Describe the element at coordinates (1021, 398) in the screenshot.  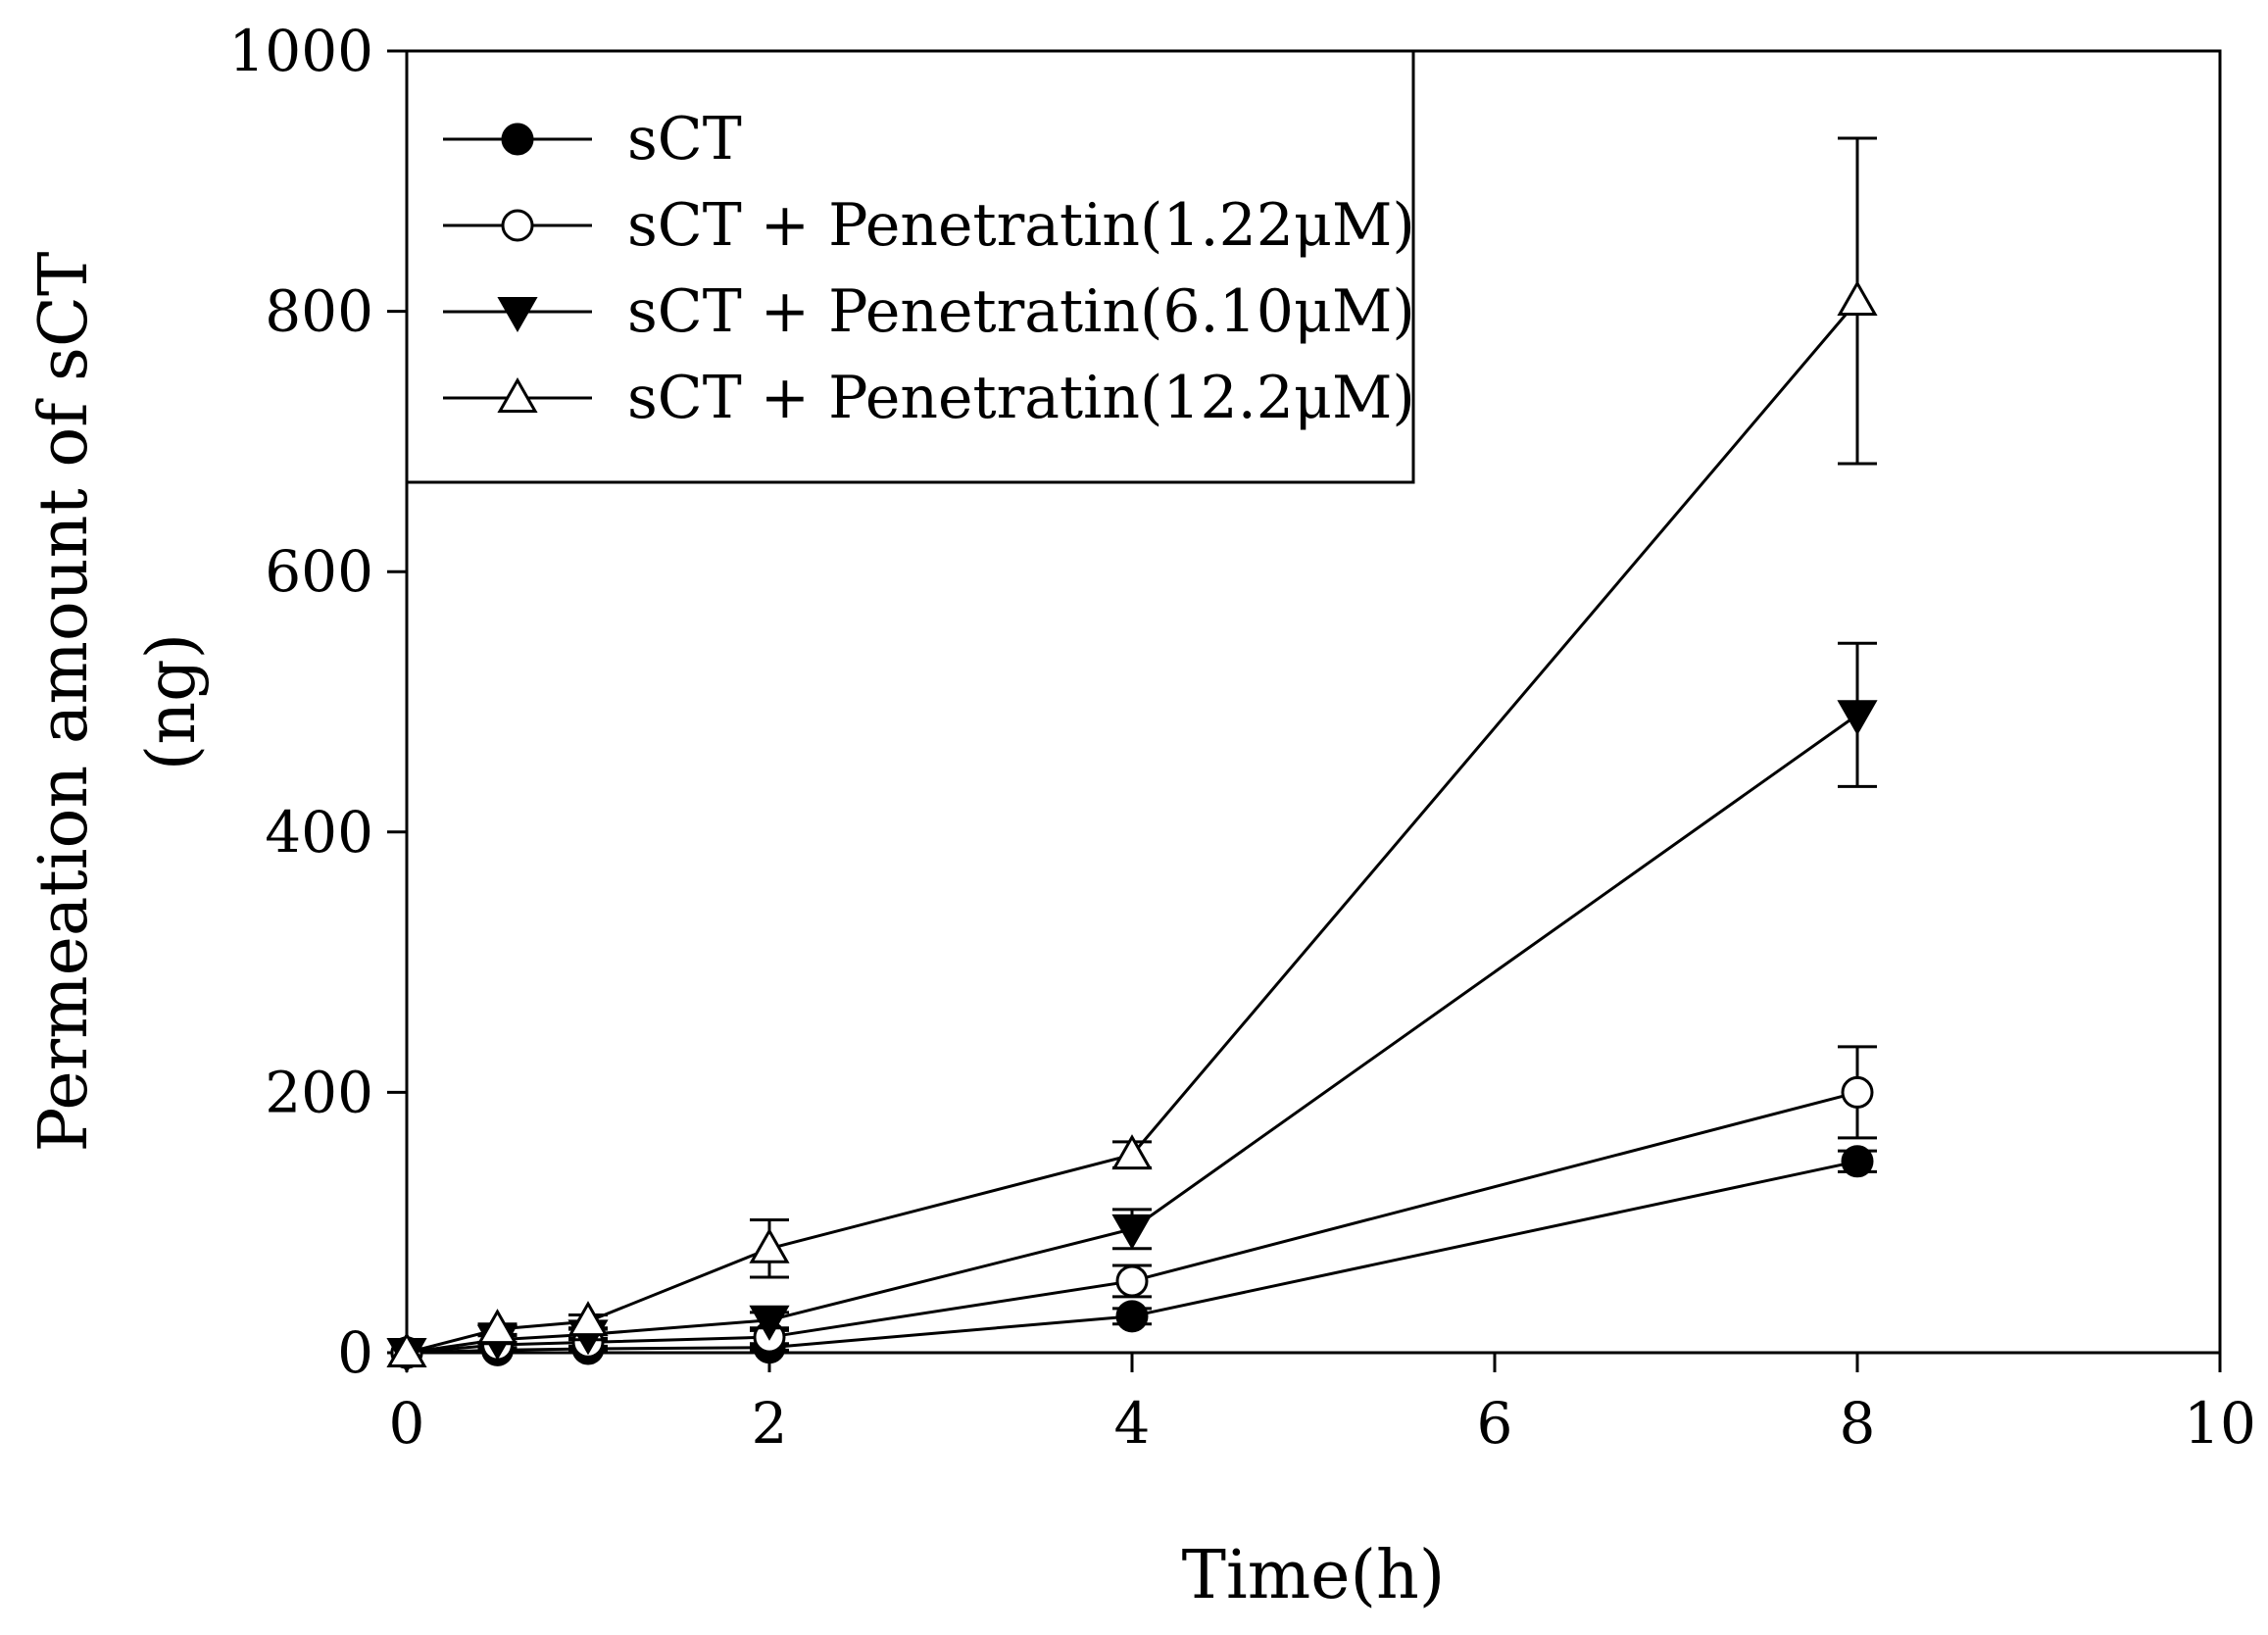
I see `legend-label: sCT + Penetratin(12.2μM)` at that location.